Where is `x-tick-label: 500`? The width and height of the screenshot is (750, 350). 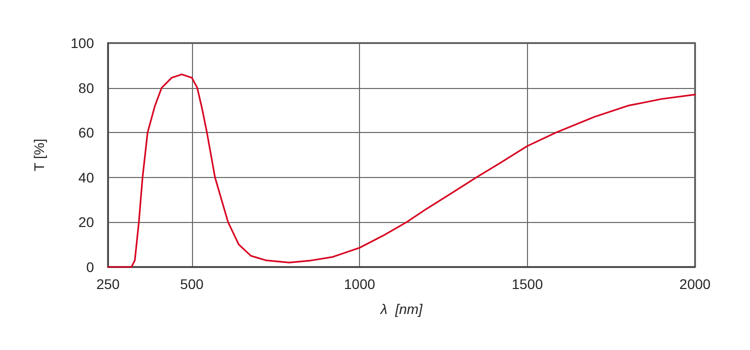 x-tick-label: 500 is located at coordinates (192, 284).